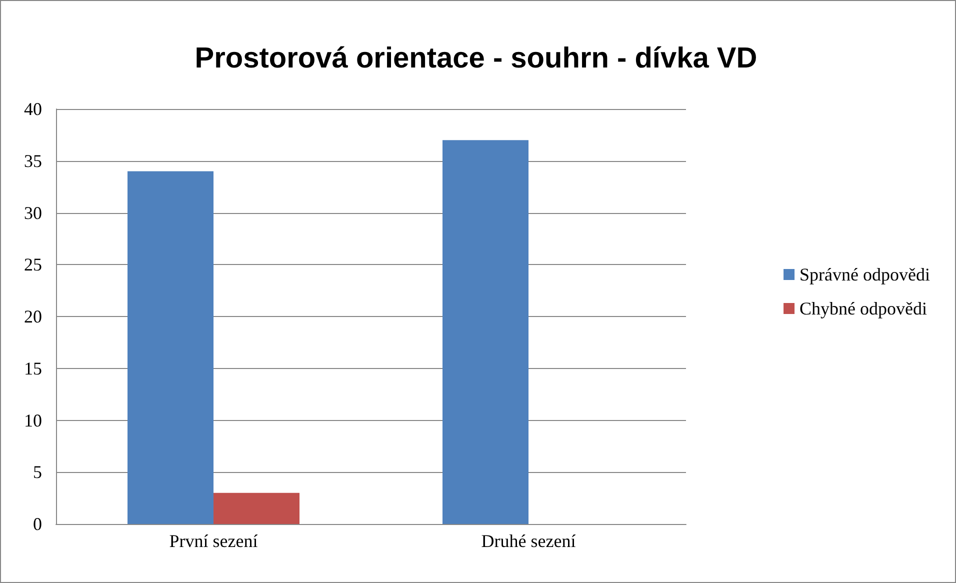 Image resolution: width=956 pixels, height=583 pixels. What do you see at coordinates (865, 274) in the screenshot?
I see `legend-label: Správné odpovědi` at bounding box center [865, 274].